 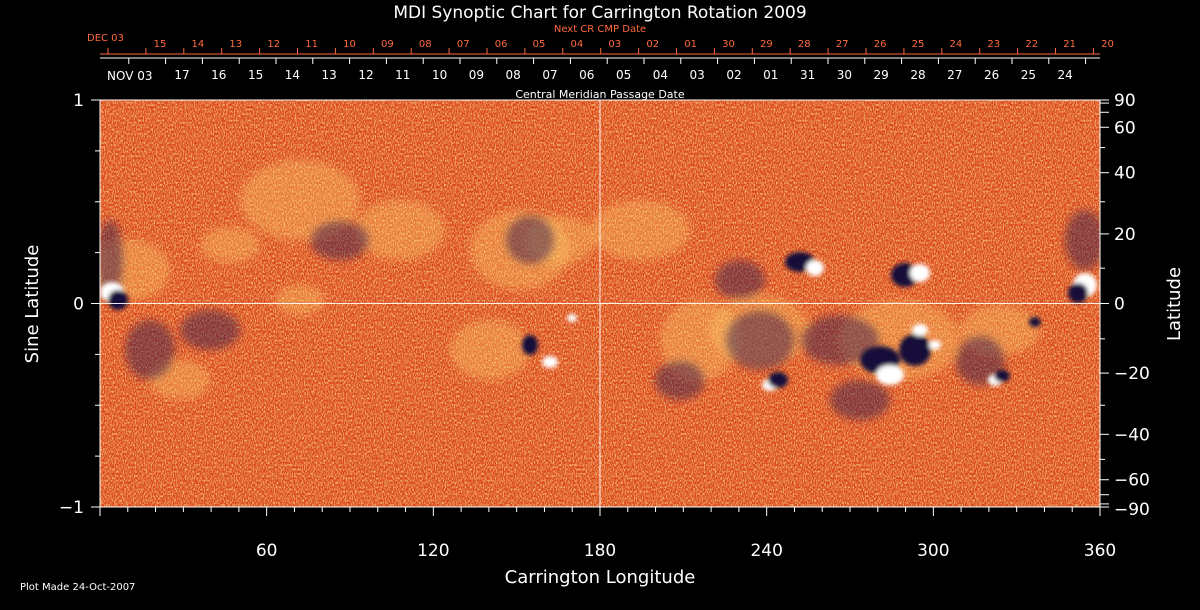 I want to click on cmp-date-label: 14, so click(x=292, y=75).